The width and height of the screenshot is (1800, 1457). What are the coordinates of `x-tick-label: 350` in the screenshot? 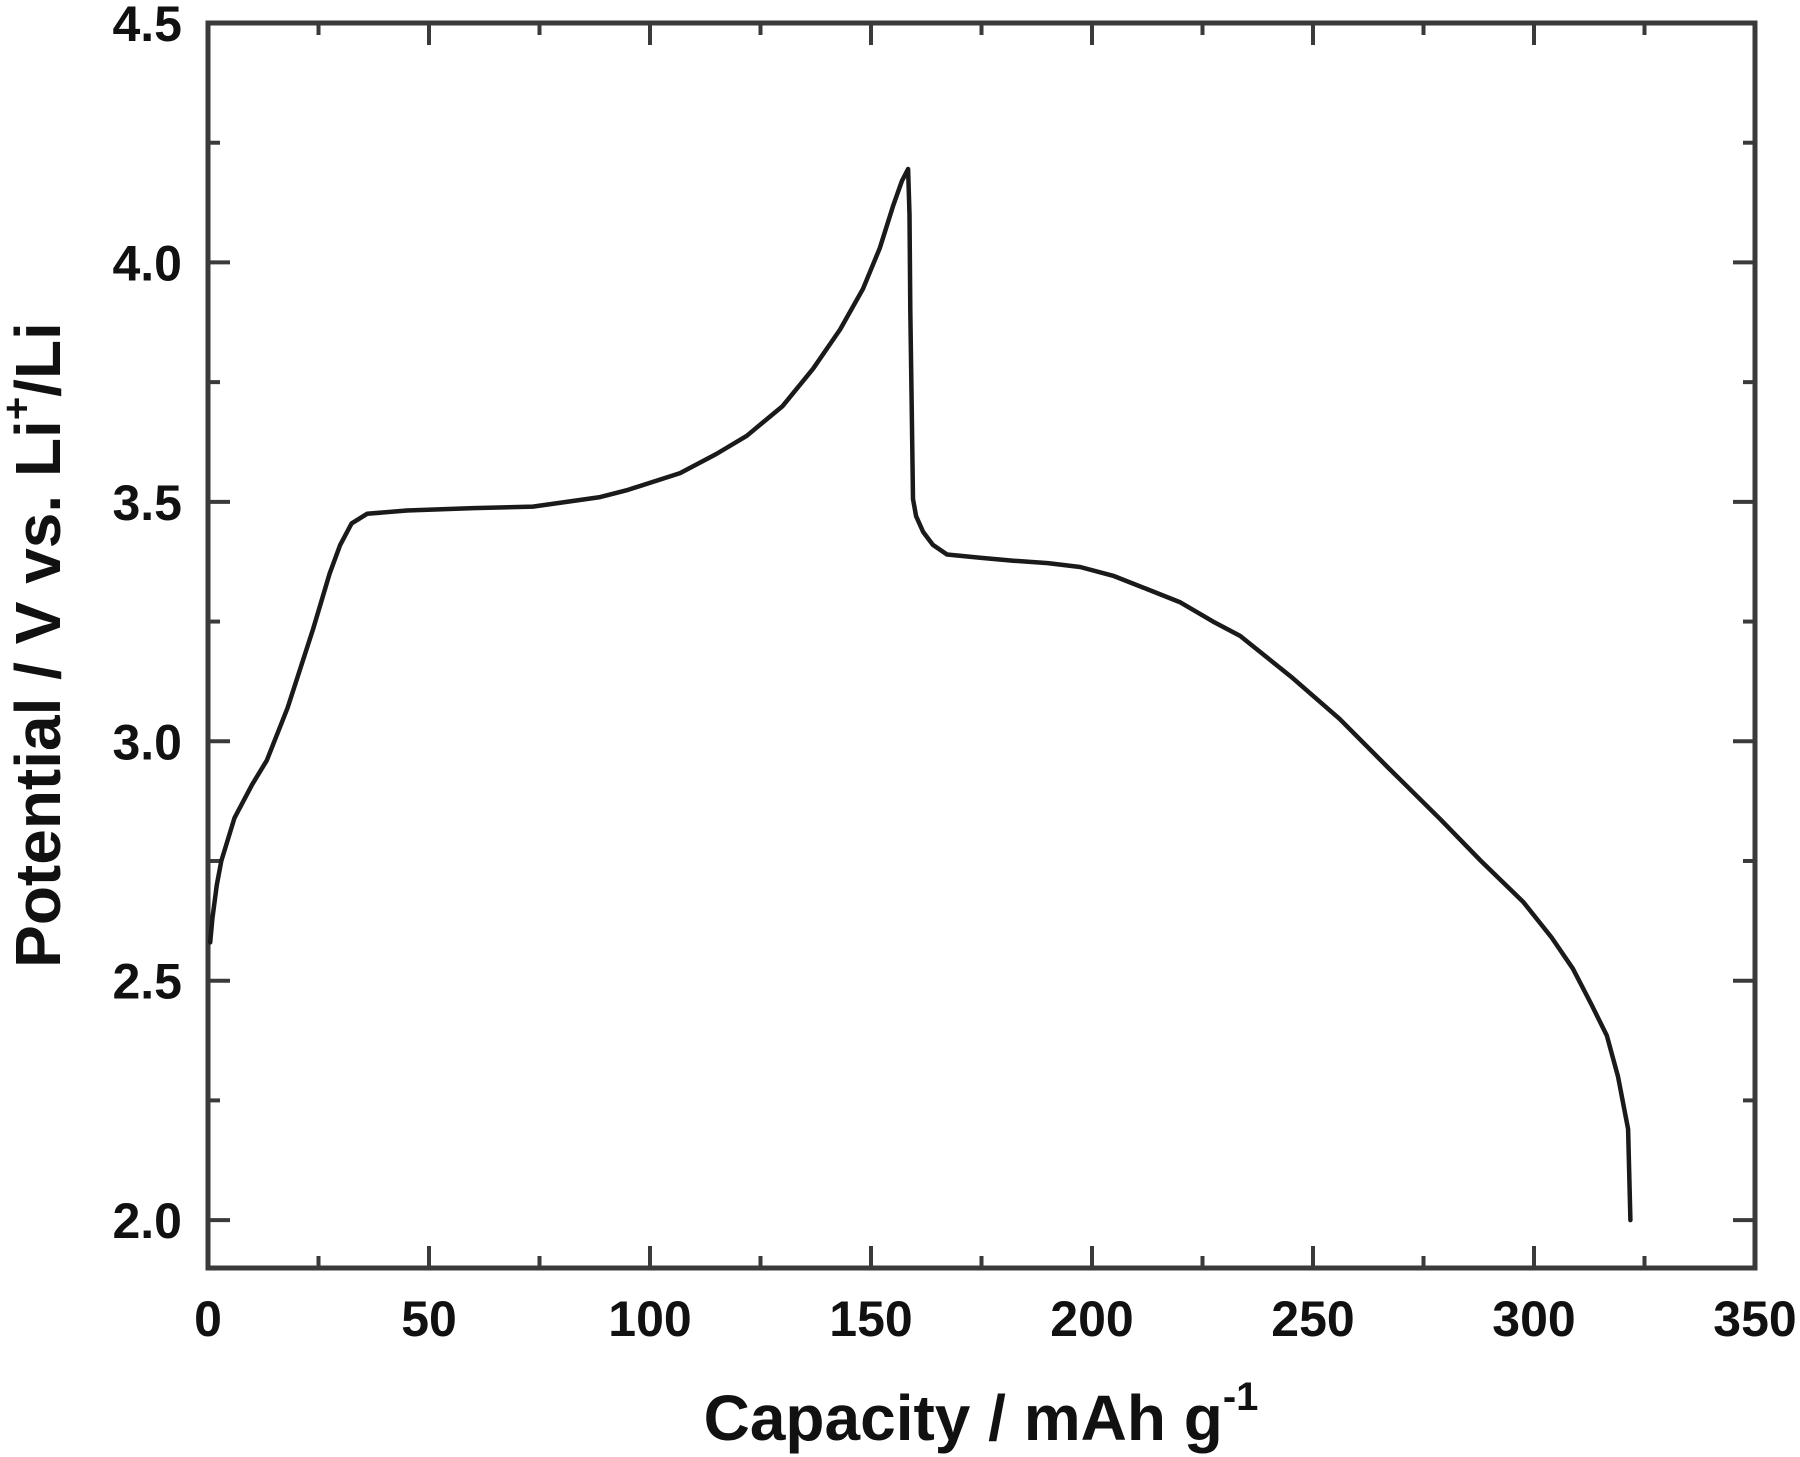 It's located at (1754, 1319).